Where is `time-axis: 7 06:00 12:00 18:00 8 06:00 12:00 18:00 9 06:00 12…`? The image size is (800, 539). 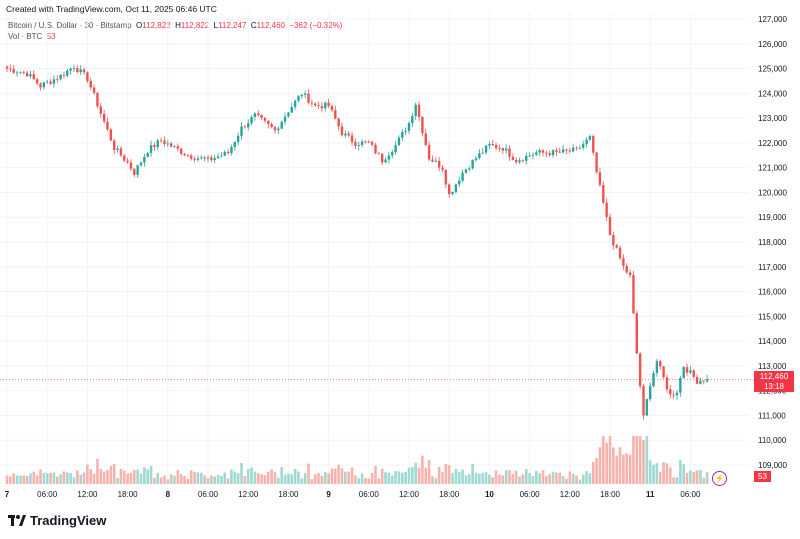 time-axis: 7 06:00 12:00 18:00 8 06:00 12:00 18:00 9 06:00 12… is located at coordinates (353, 494).